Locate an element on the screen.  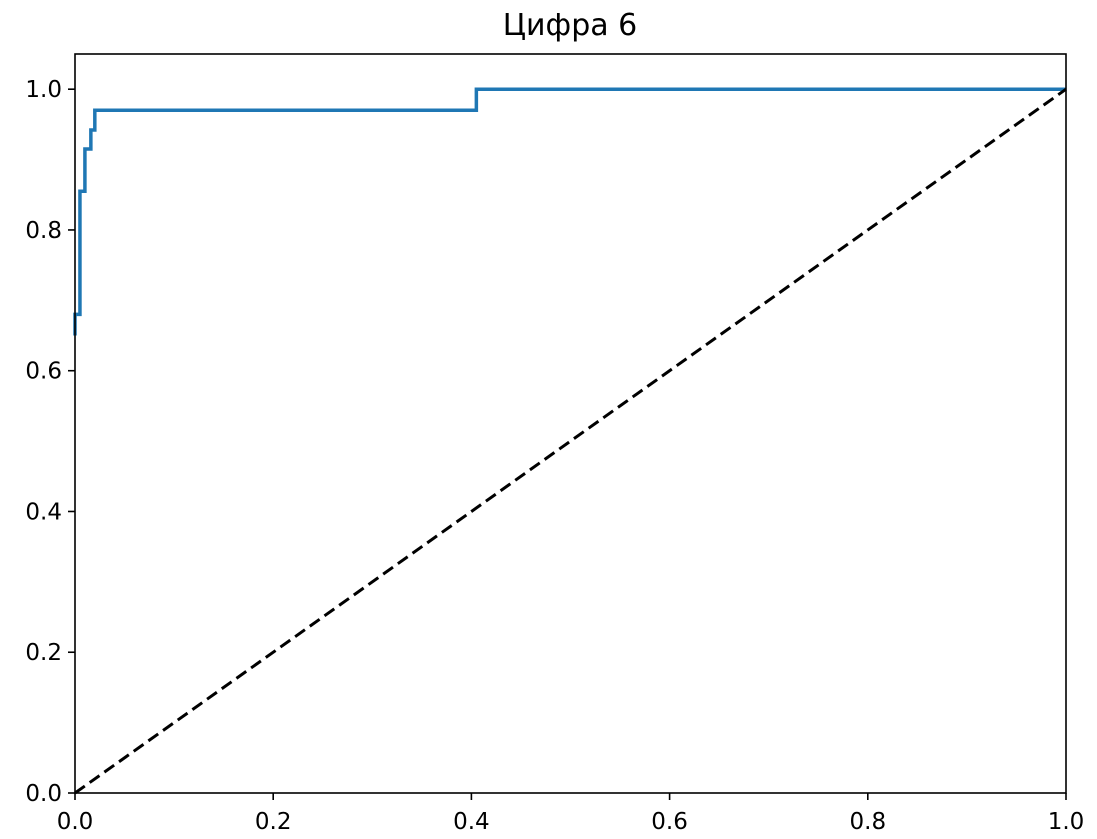
chart-title: Цифра 6 is located at coordinates (570, 25).